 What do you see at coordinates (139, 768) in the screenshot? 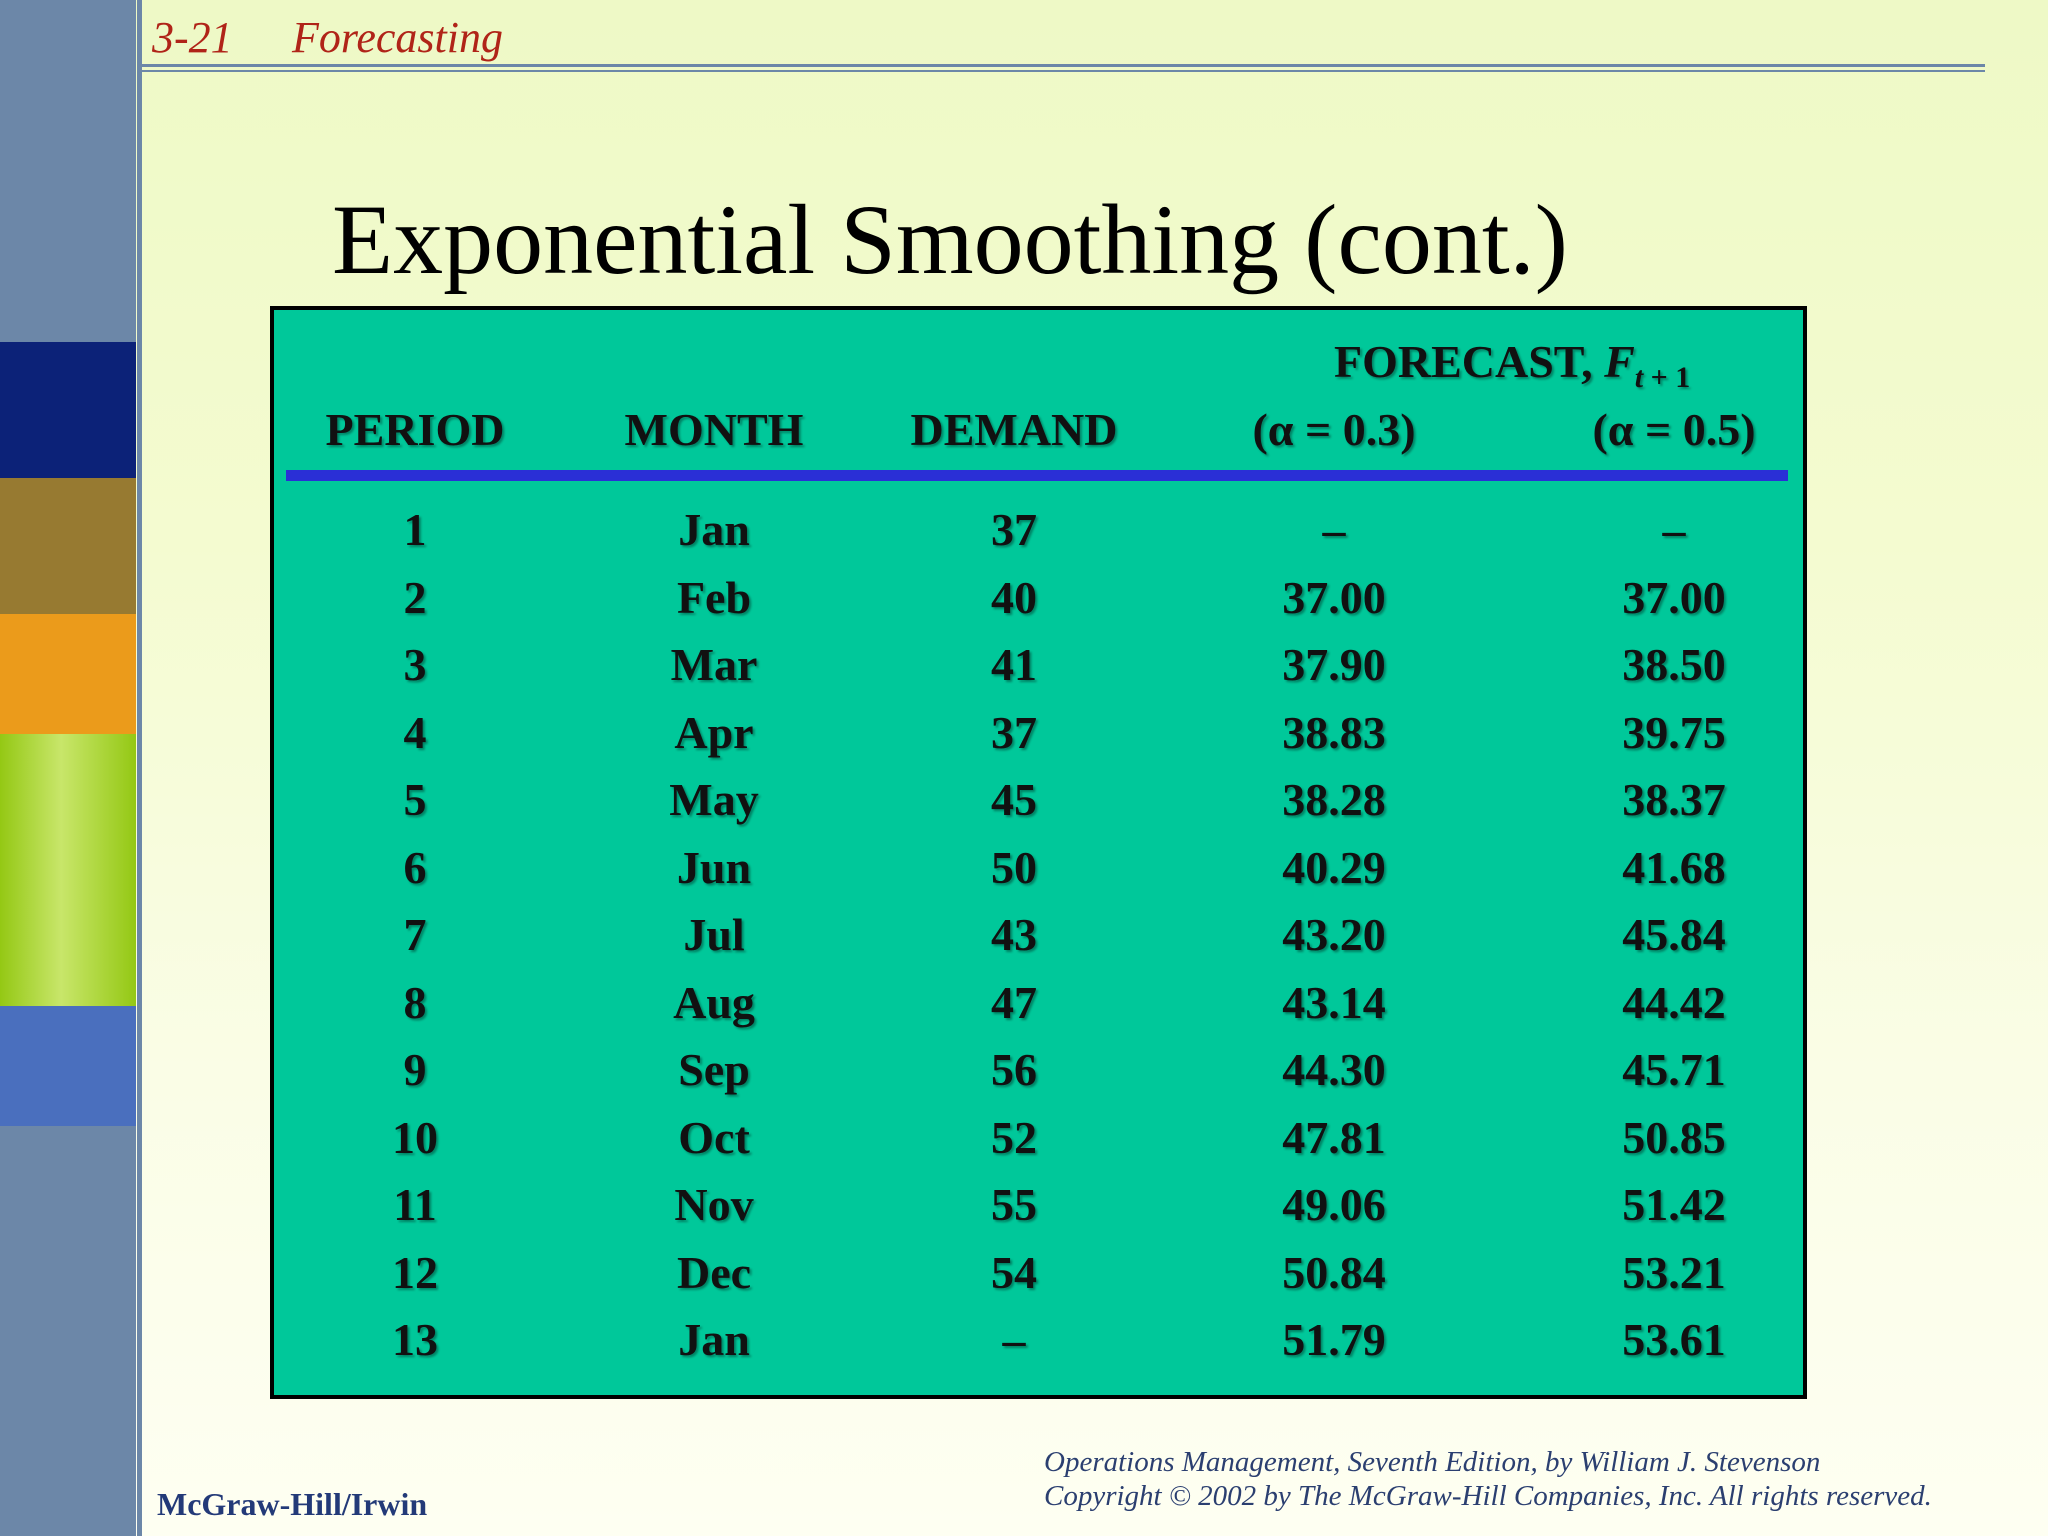
I see `sidebar-divider` at bounding box center [139, 768].